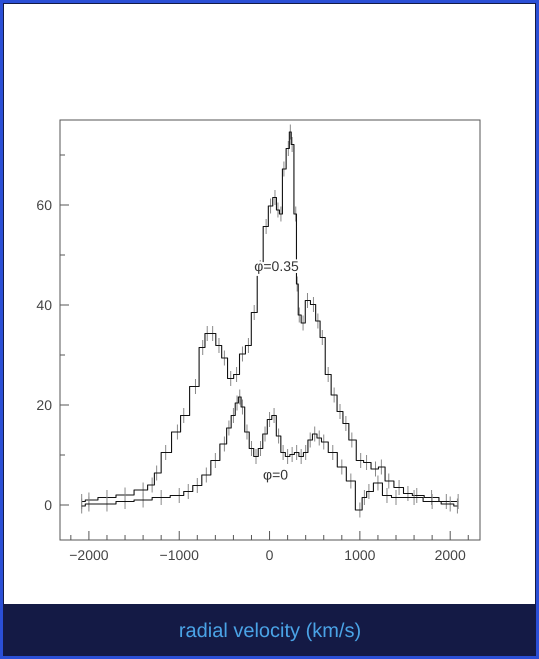  What do you see at coordinates (180, 555) in the screenshot?
I see `x-tick-label: −1000` at bounding box center [180, 555].